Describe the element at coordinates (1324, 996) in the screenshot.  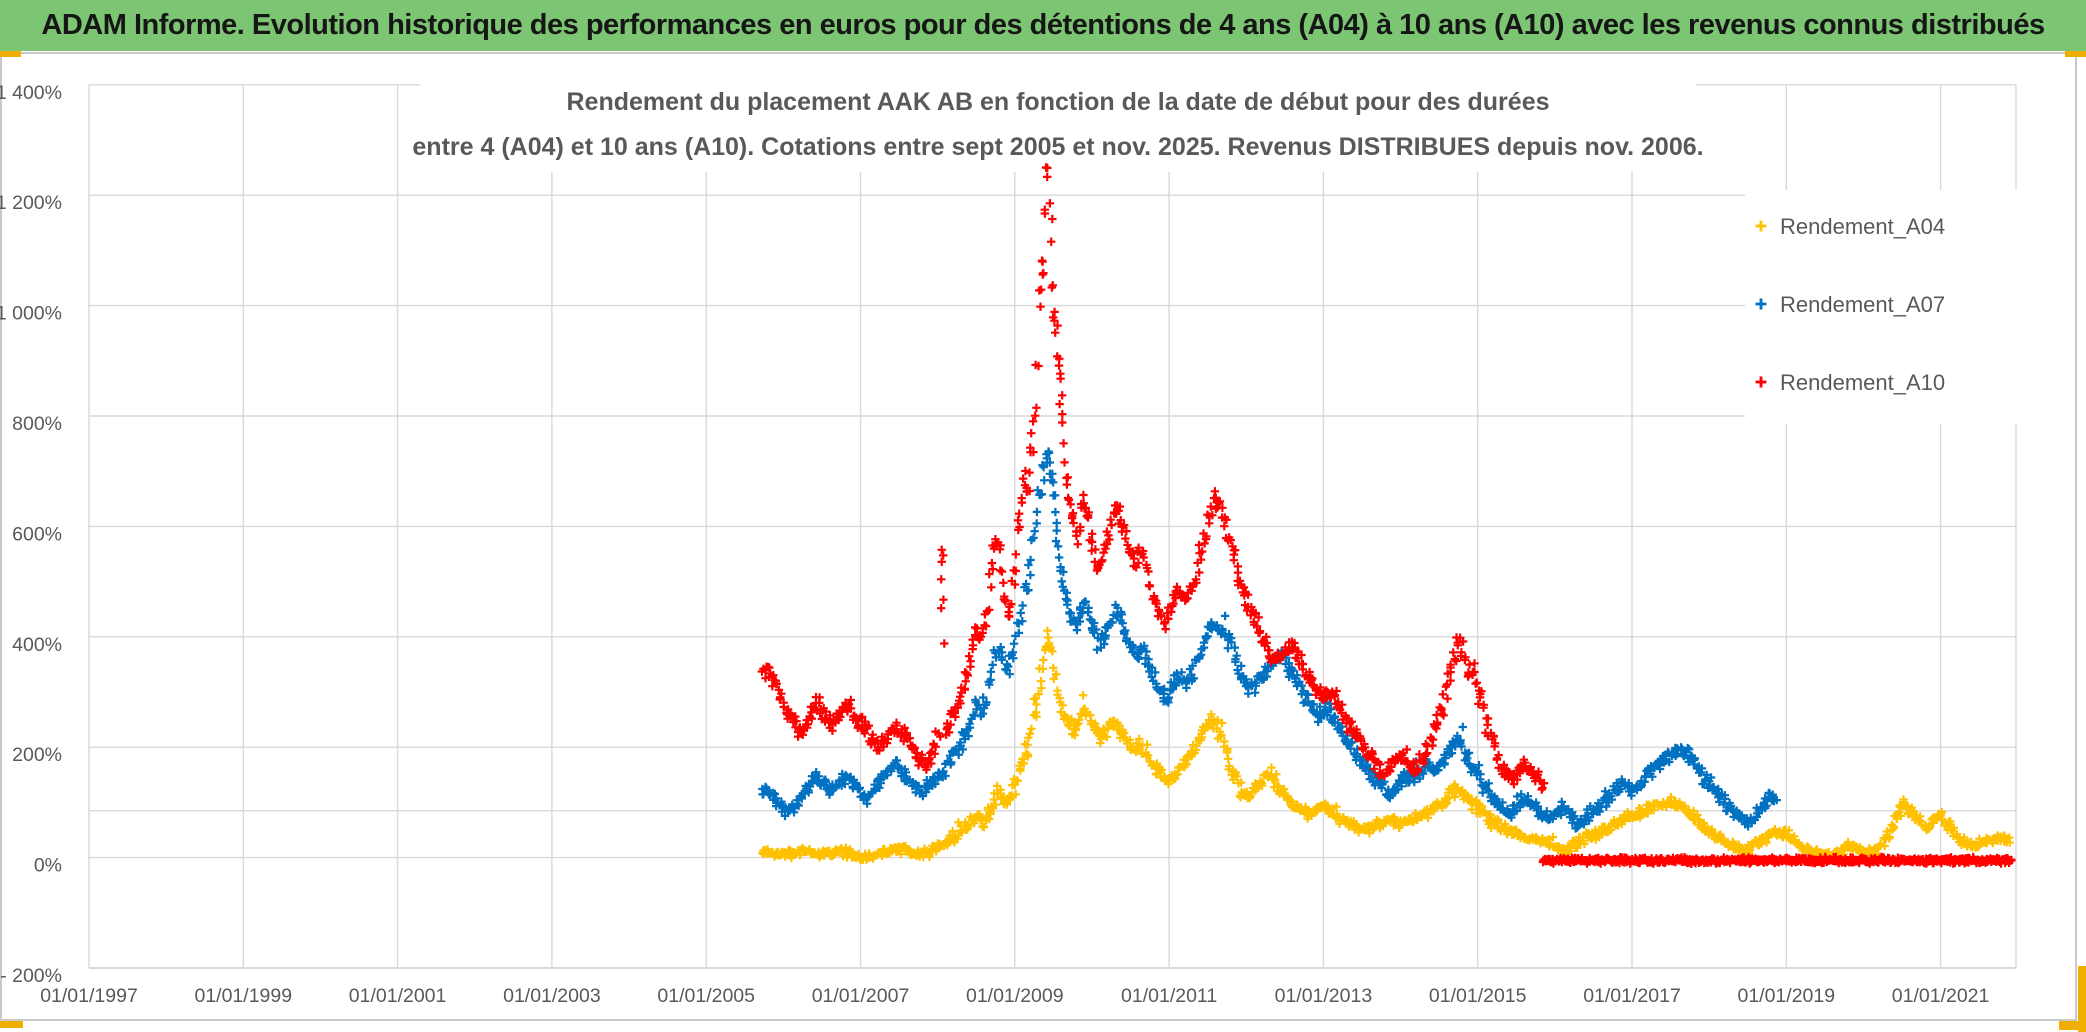
I see `x-axis-tick-label: 01/01/2013` at that location.